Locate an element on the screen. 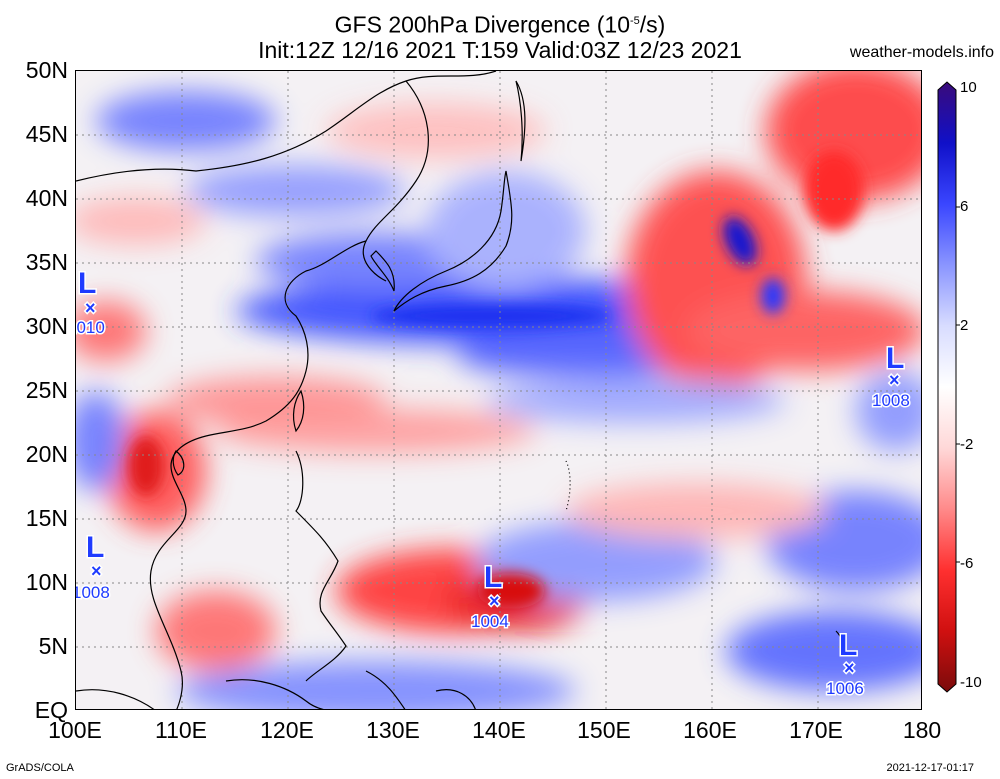 This screenshot has width=1000, height=779. pressure-low-1004: L × 1004 is located at coordinates (490, 596).